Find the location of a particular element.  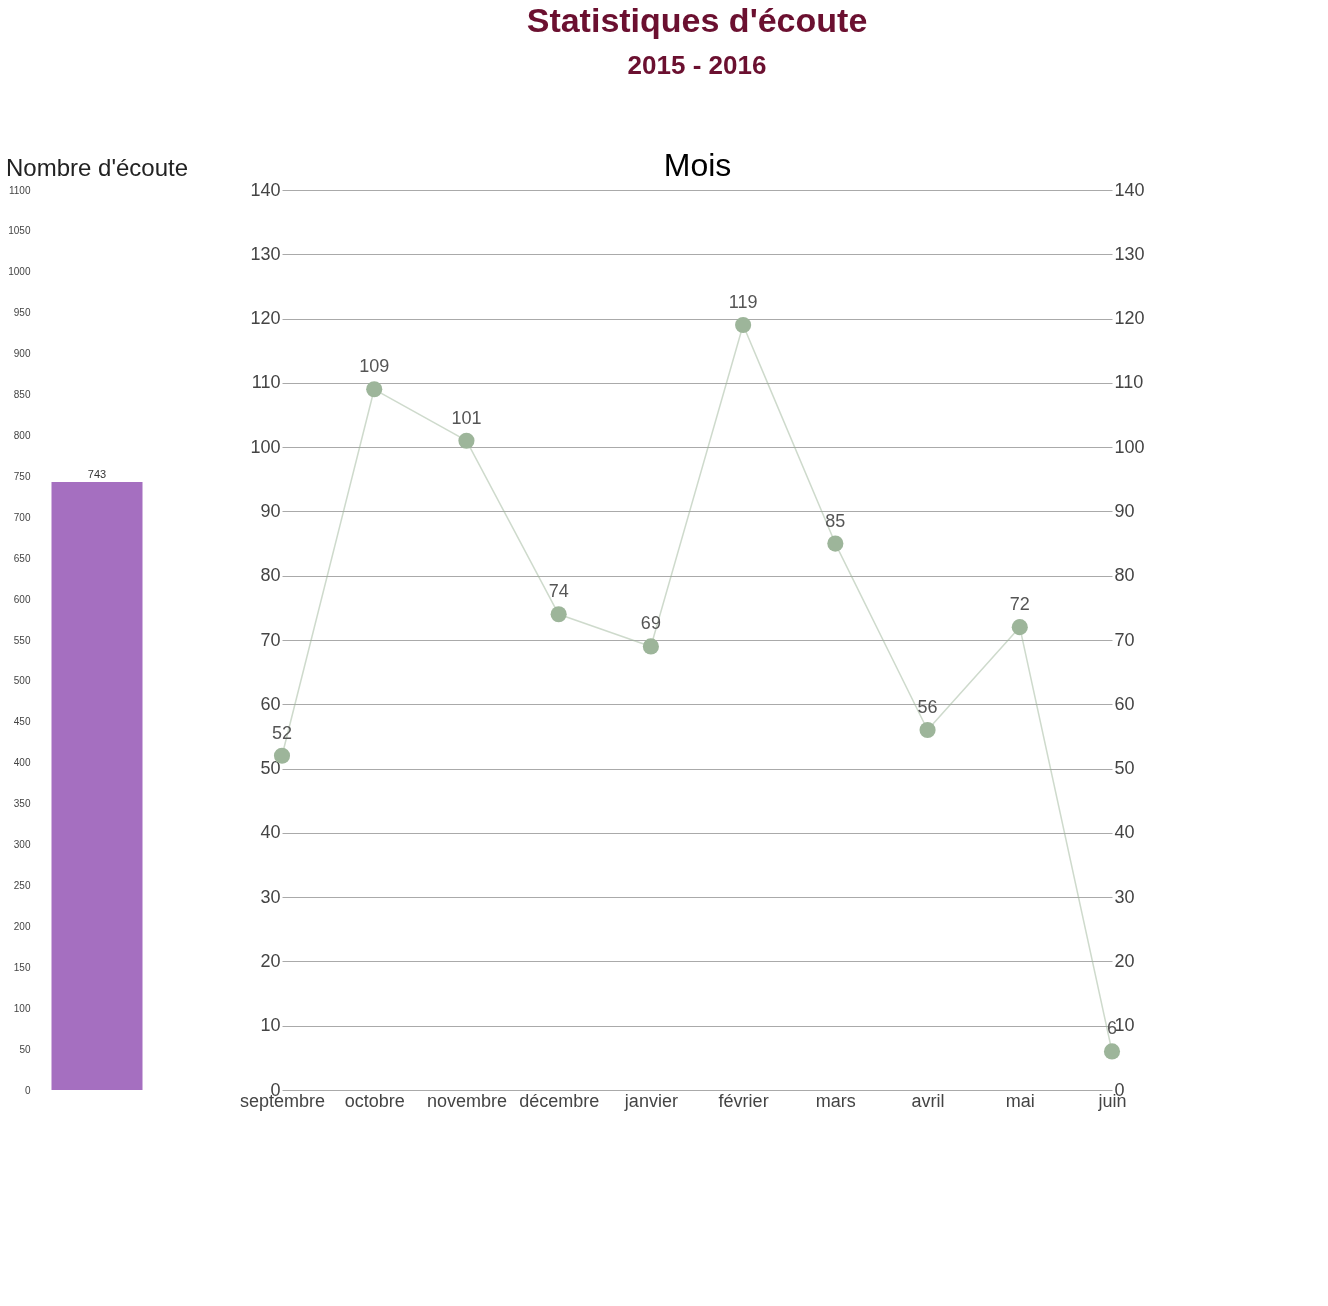

x-tick-label: février is located at coordinates (743, 1100).